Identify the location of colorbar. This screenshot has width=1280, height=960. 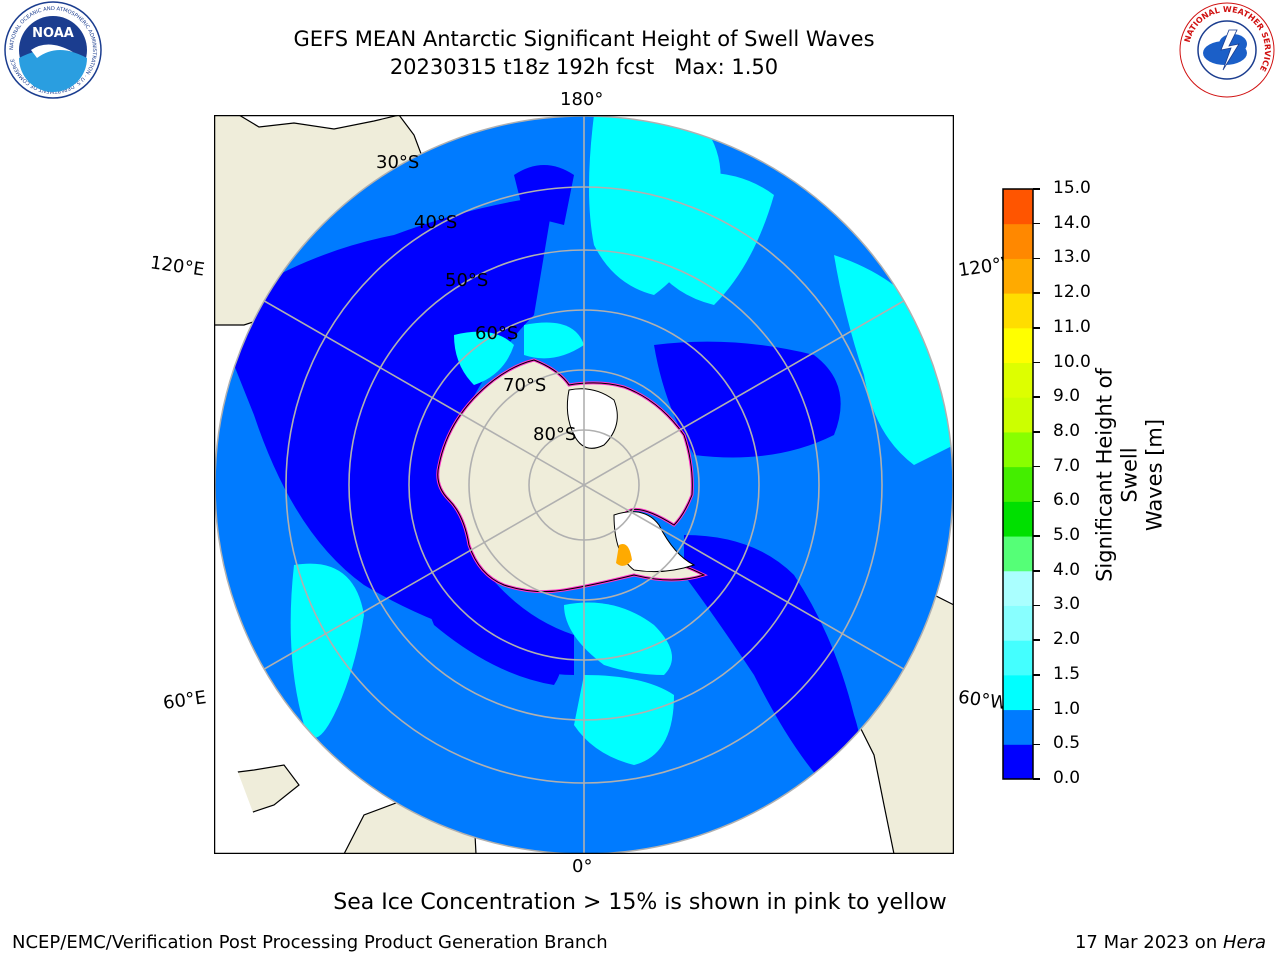
(1018, 484).